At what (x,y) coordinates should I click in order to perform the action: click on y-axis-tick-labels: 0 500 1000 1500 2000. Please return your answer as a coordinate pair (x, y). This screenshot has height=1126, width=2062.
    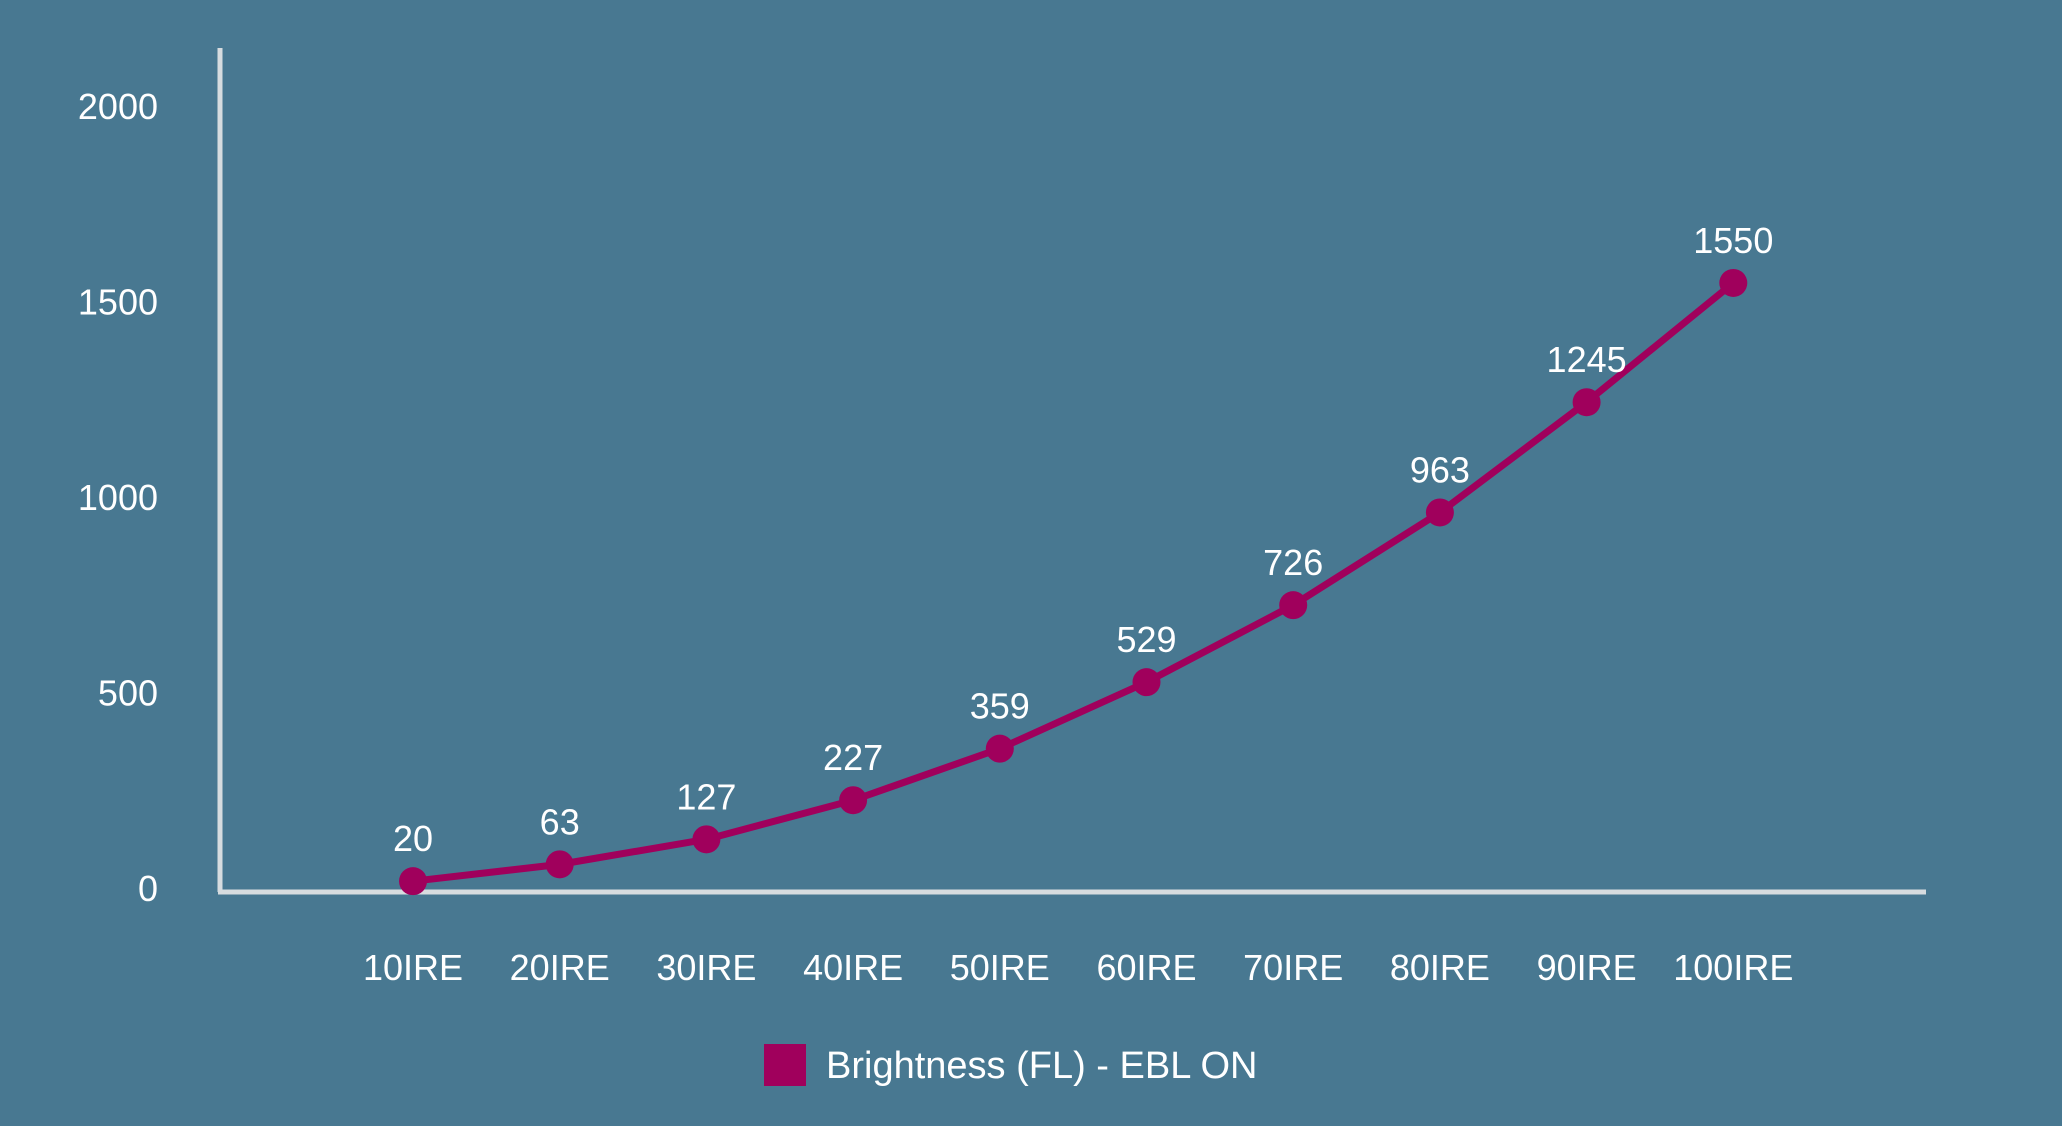
    Looking at the image, I should click on (118, 497).